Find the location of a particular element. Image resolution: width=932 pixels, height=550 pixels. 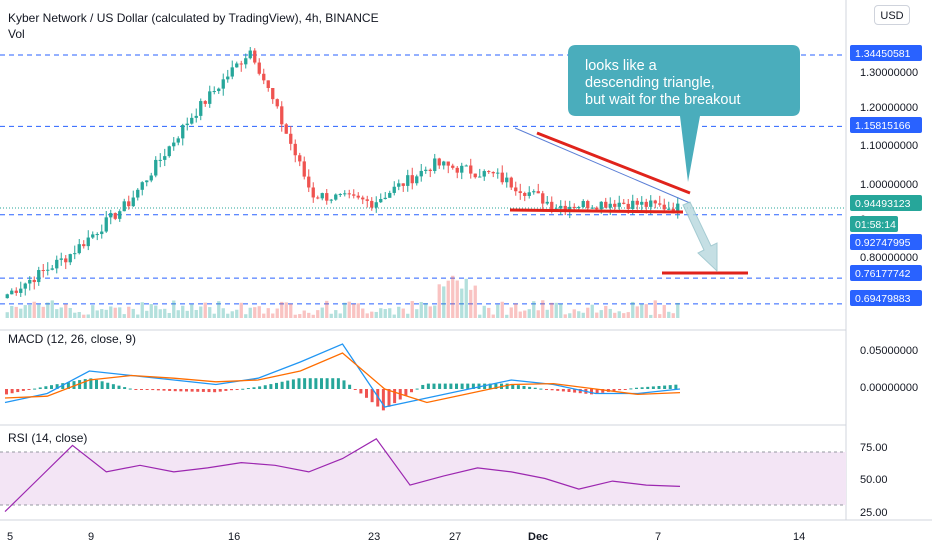

x-tick: 14 is located at coordinates (799, 537).